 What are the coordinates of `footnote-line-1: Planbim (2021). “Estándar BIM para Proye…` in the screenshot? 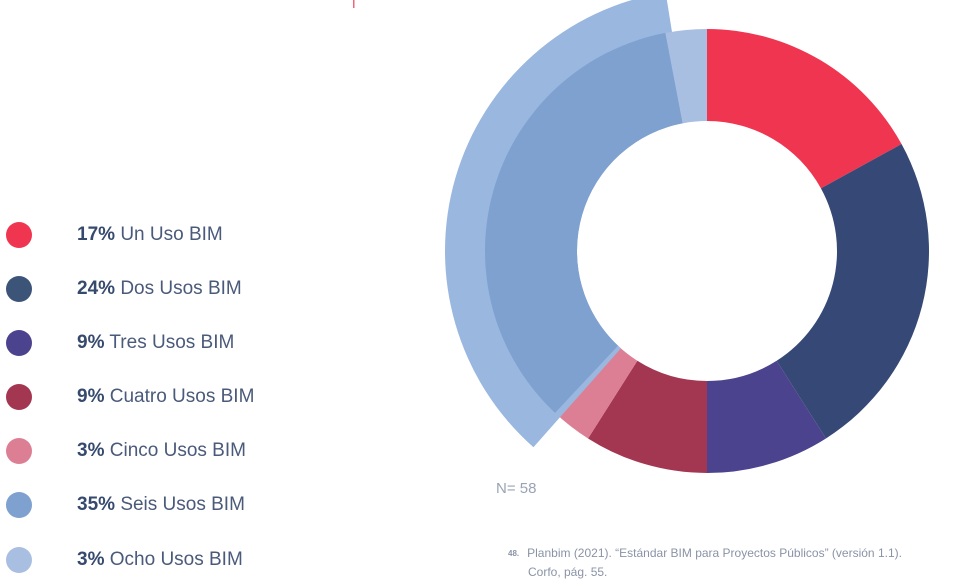 It's located at (714, 553).